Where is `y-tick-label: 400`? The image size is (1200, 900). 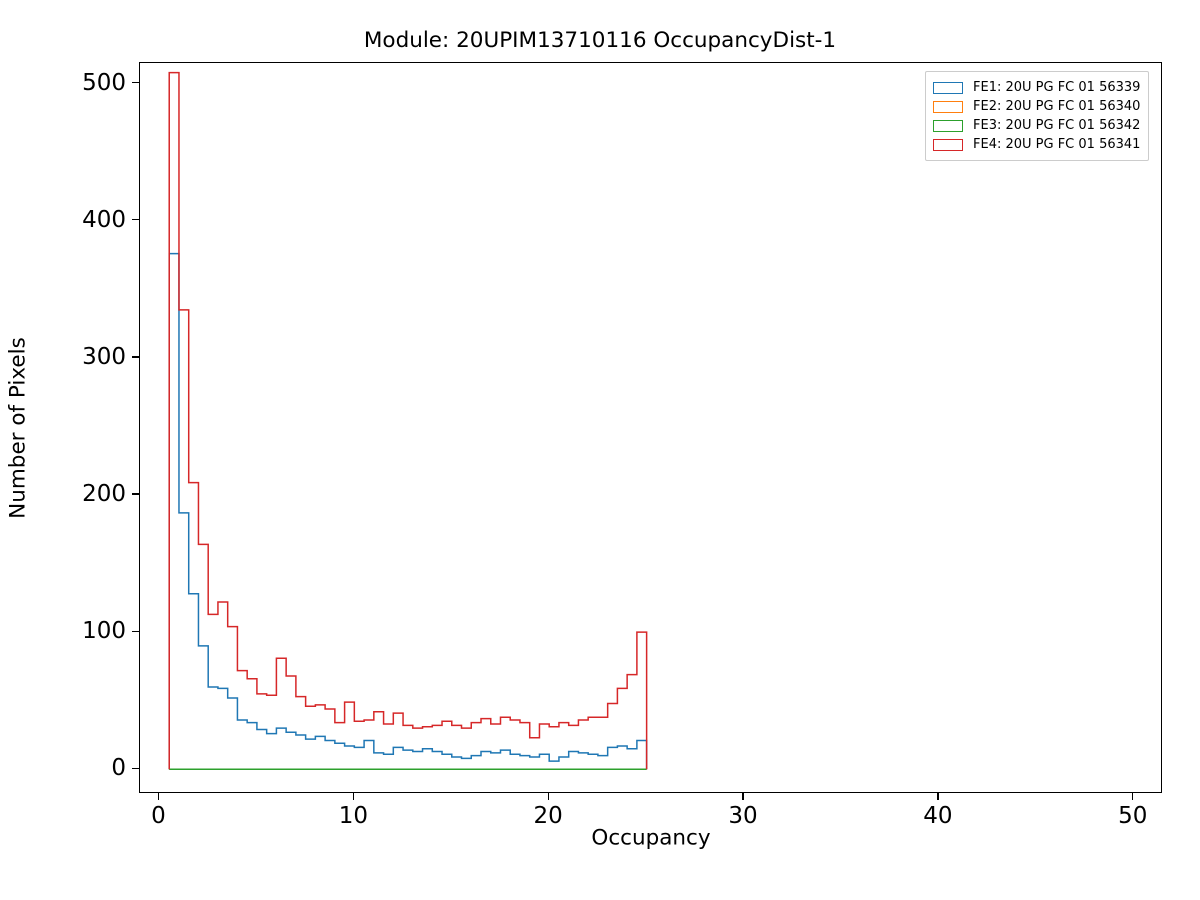 y-tick-label: 400 is located at coordinates (104, 219).